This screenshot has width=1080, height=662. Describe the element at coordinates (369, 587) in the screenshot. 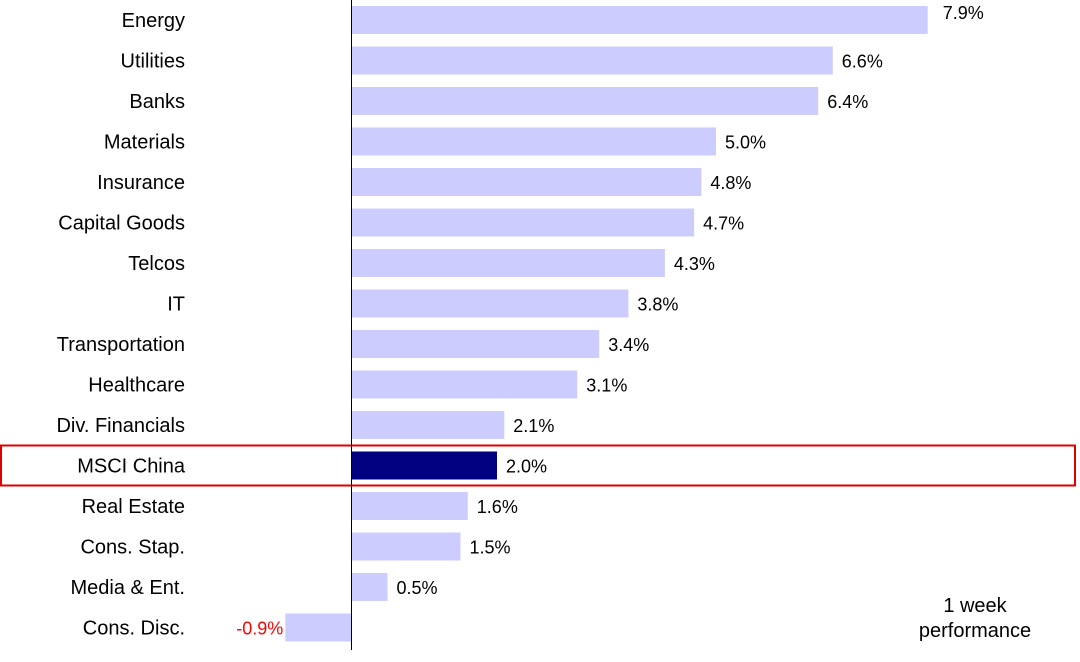

I see `bar-media-and-ent` at that location.